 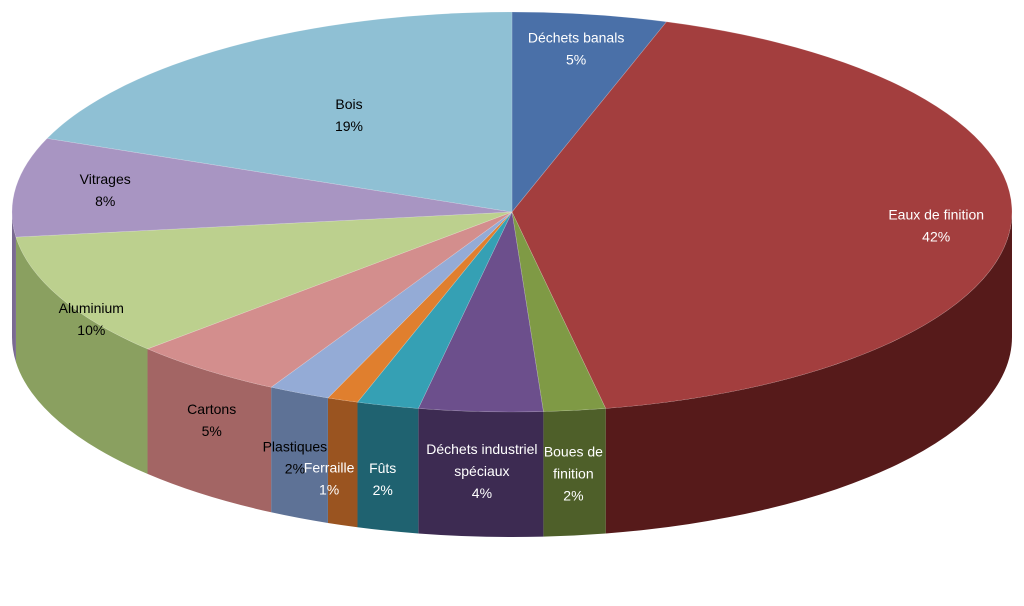 I want to click on data-label-dechets-industriel-speciaux-line1: Déchets industriel, so click(x=481, y=449).